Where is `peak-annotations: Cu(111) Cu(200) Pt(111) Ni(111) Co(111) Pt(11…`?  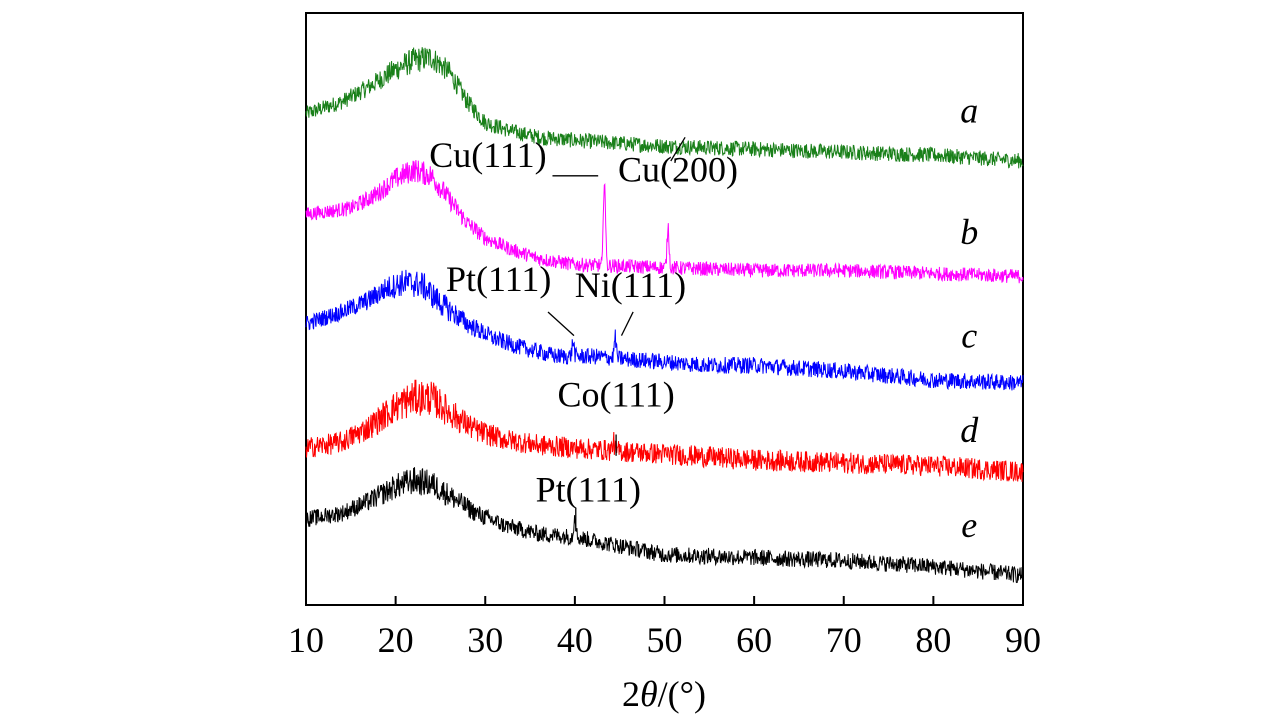 peak-annotations: Cu(111) Cu(200) Pt(111) Ni(111) Co(111) Pt(11… is located at coordinates (583, 333).